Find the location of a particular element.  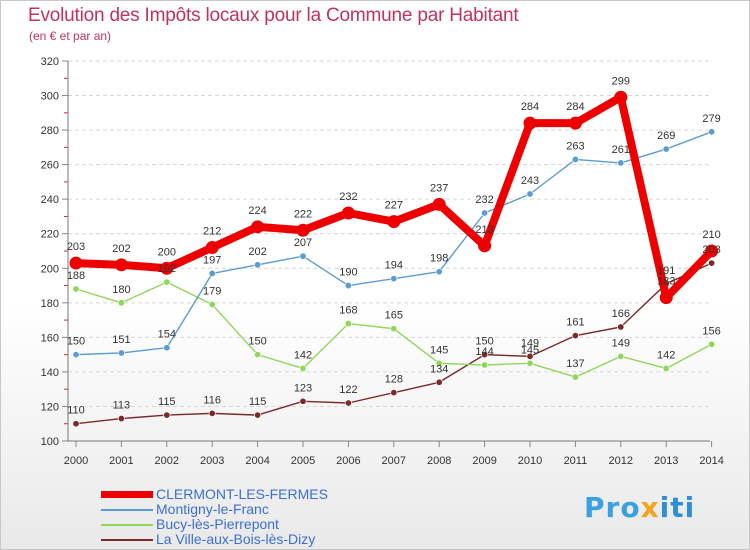

series-point-2-2010 is located at coordinates (530, 363).